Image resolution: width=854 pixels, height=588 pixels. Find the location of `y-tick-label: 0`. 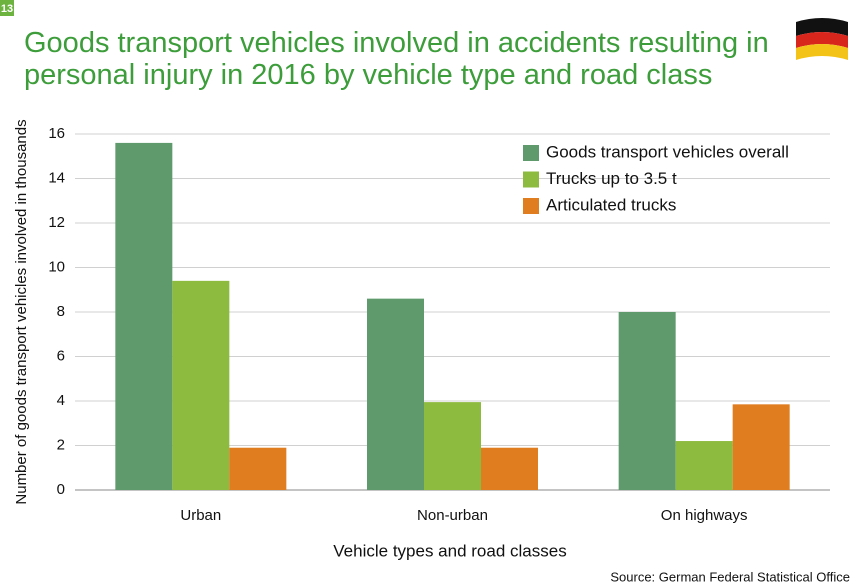

y-tick-label: 0 is located at coordinates (61, 489).